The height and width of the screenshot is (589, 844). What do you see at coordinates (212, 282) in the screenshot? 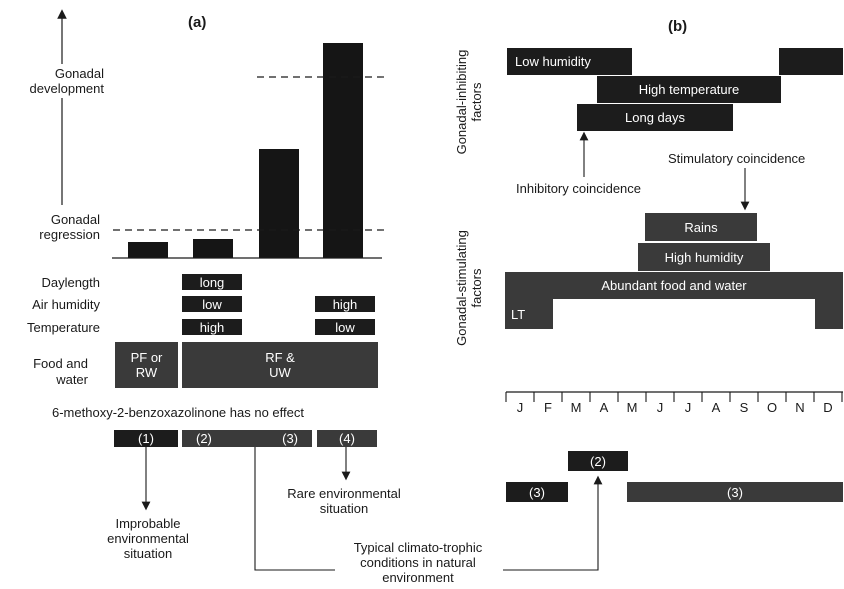
I see `cell-daylength-long: long` at bounding box center [212, 282].